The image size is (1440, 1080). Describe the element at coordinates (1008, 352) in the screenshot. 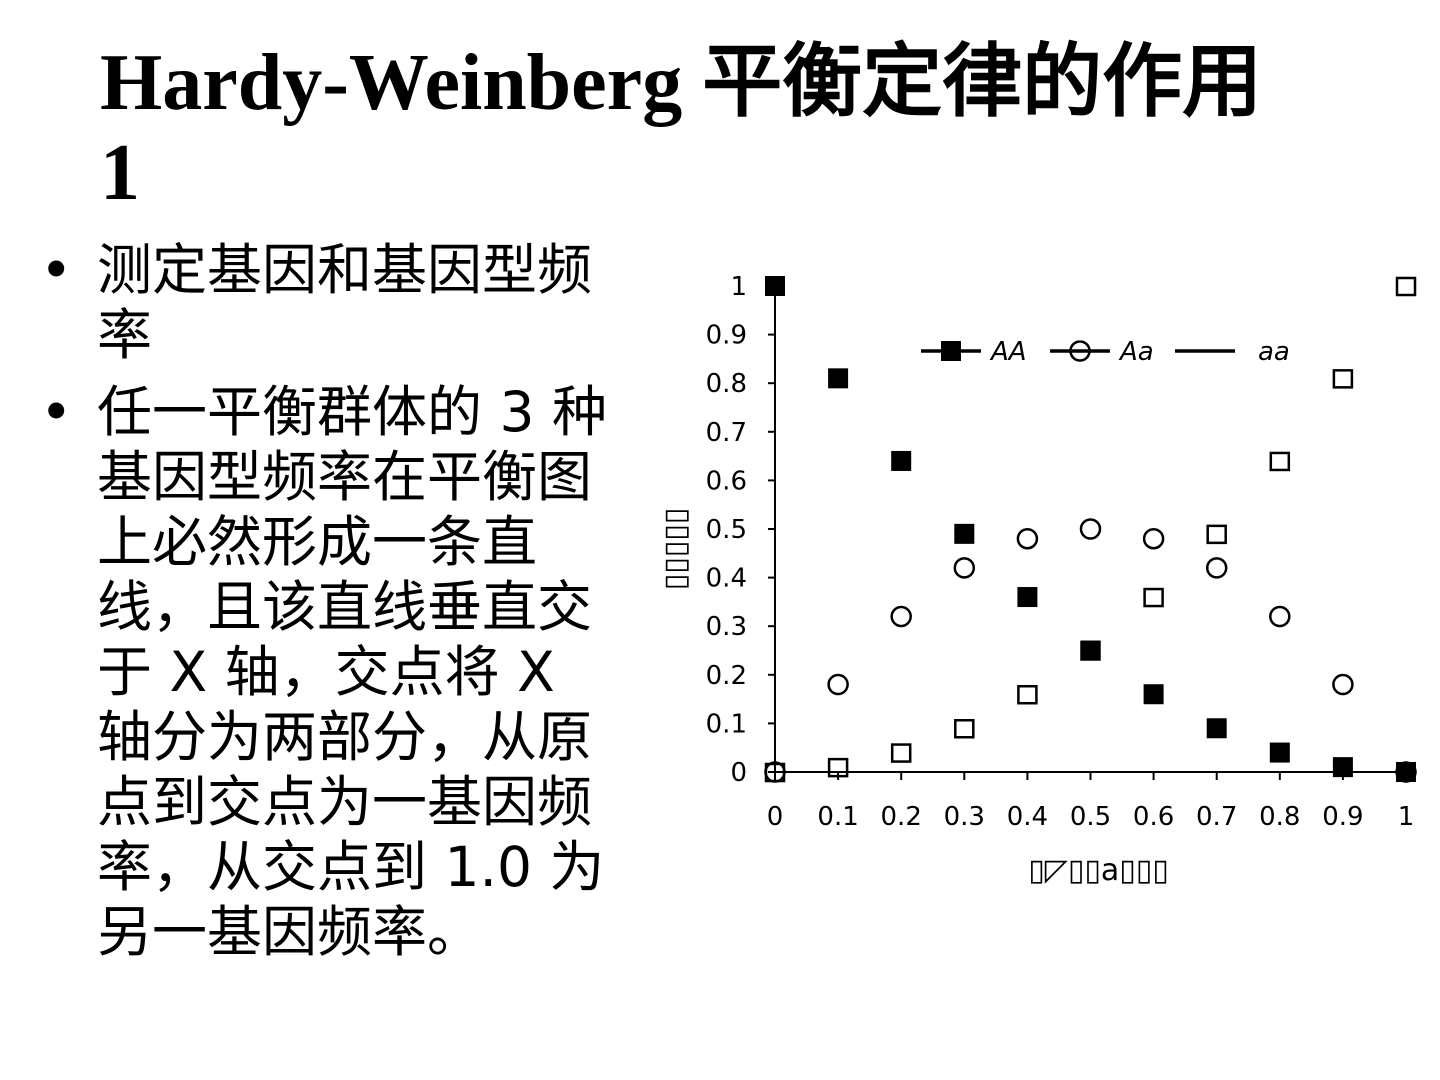

I see `legend-label-AA: AA` at that location.